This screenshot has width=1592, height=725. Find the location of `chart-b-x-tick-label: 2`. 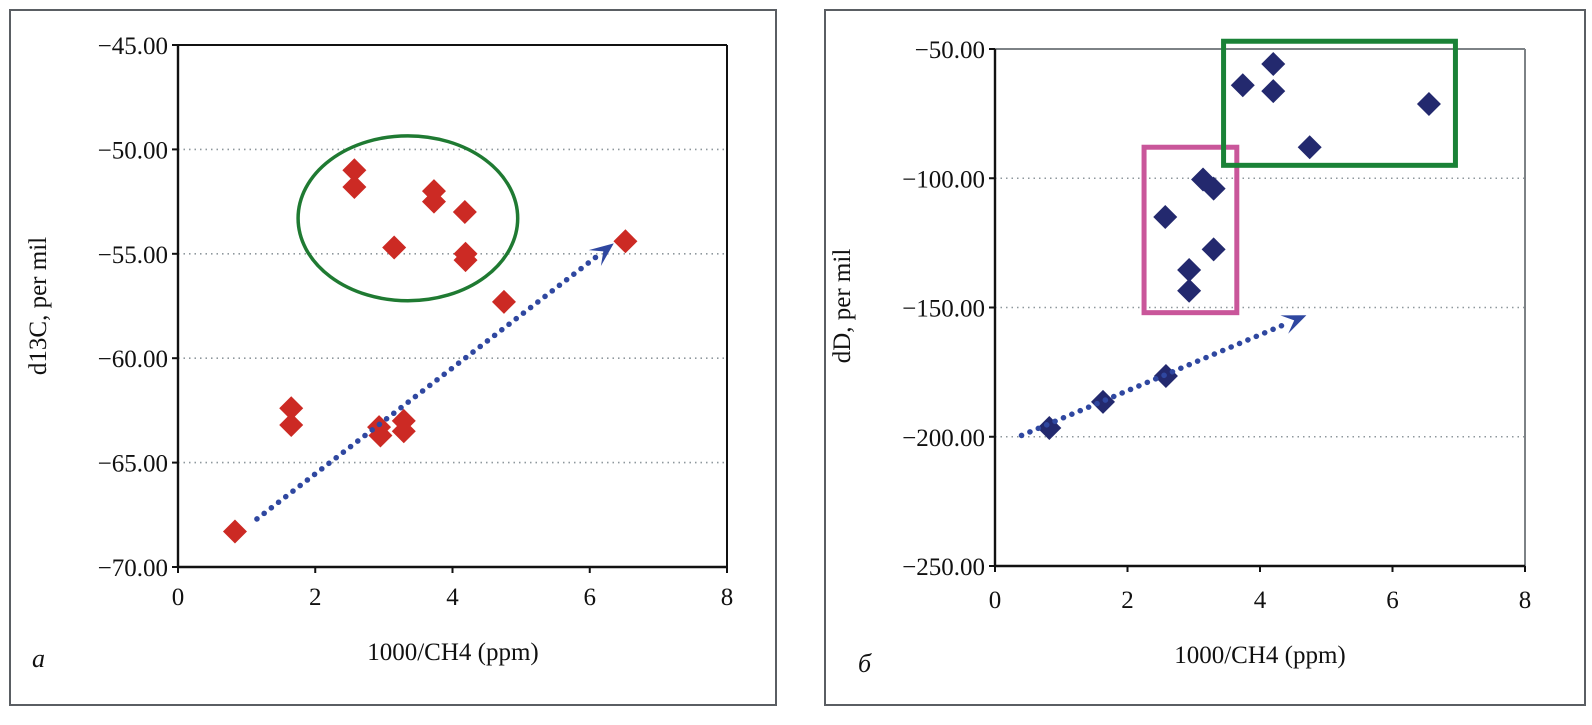

chart-b-x-tick-label: 2 is located at coordinates (1127, 600).